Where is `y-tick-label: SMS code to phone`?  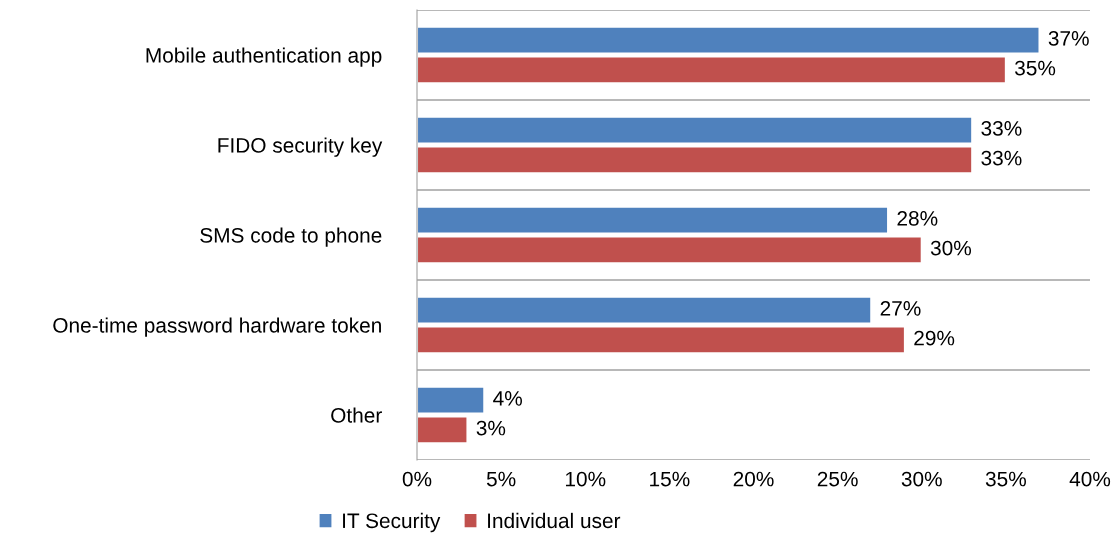 y-tick-label: SMS code to phone is located at coordinates (291, 237).